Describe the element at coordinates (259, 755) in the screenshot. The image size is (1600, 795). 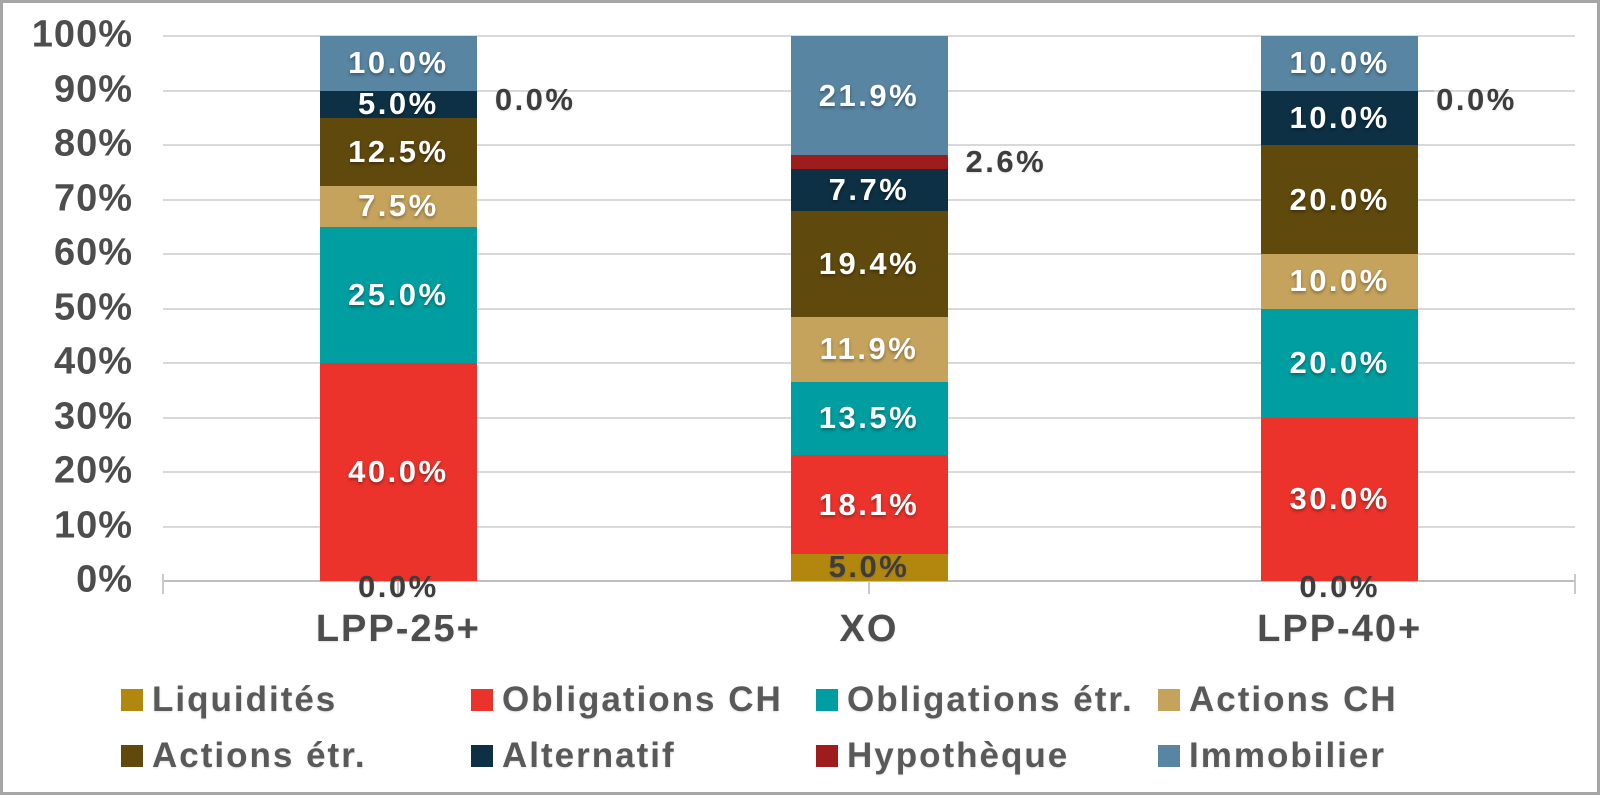
I see `legend-label-actions-etr: Actions étr.` at that location.